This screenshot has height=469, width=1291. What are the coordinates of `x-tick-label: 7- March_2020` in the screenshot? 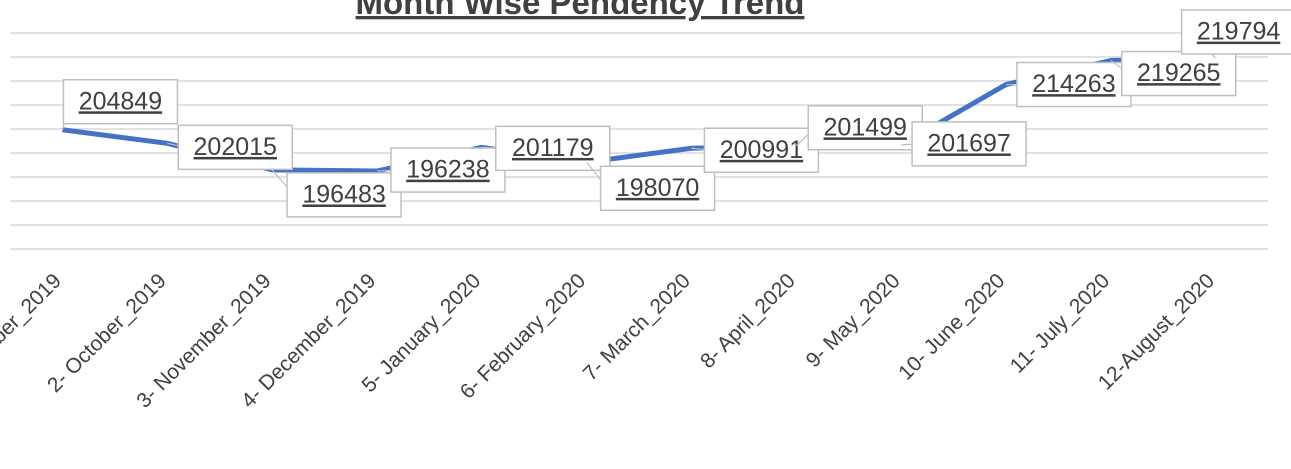 It's located at (637, 327).